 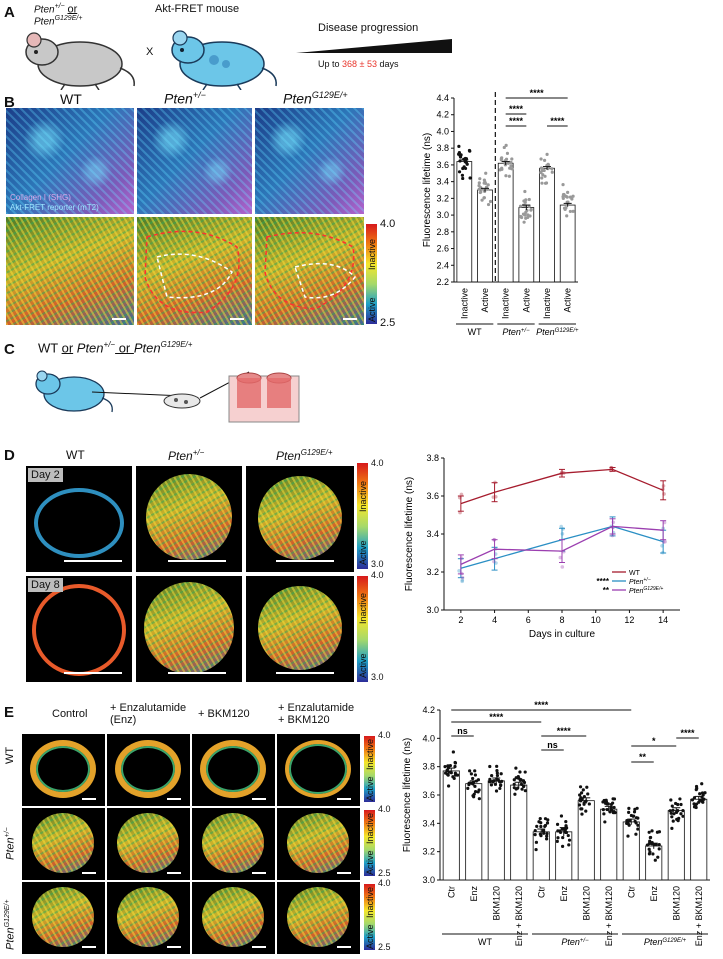 I want to click on b-col-wt: WT, so click(x=71, y=99).